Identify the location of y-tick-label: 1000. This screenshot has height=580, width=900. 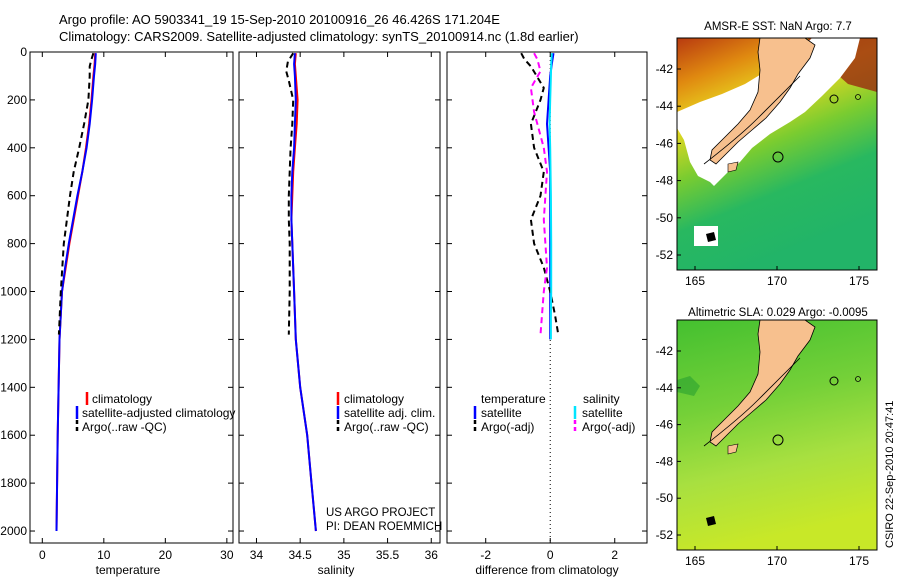
(13, 292).